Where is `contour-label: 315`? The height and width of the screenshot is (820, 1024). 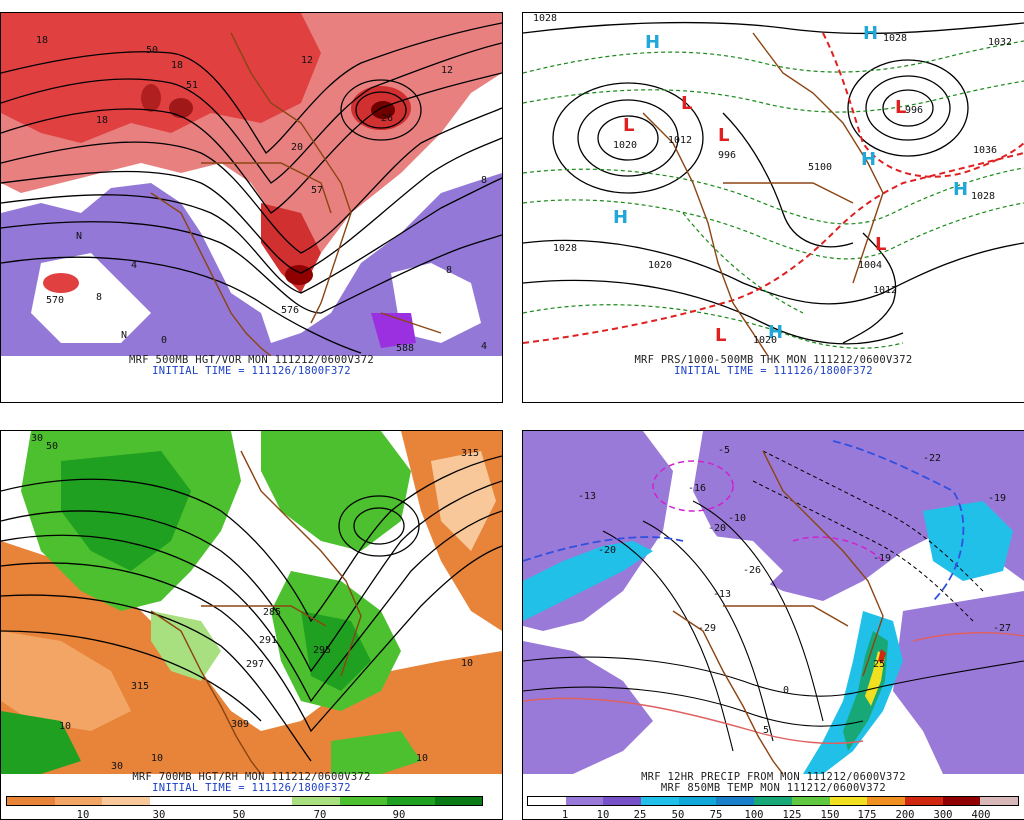 contour-label: 315 is located at coordinates (140, 686).